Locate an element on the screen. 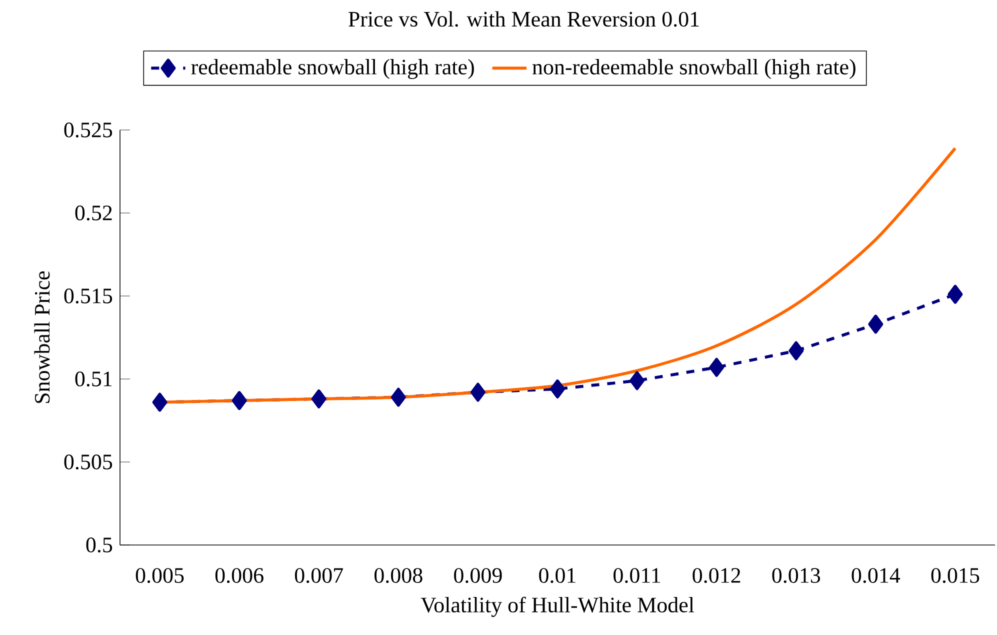 Image resolution: width=997 pixels, height=635 pixels. x-tick-label: 0.013 is located at coordinates (796, 575).